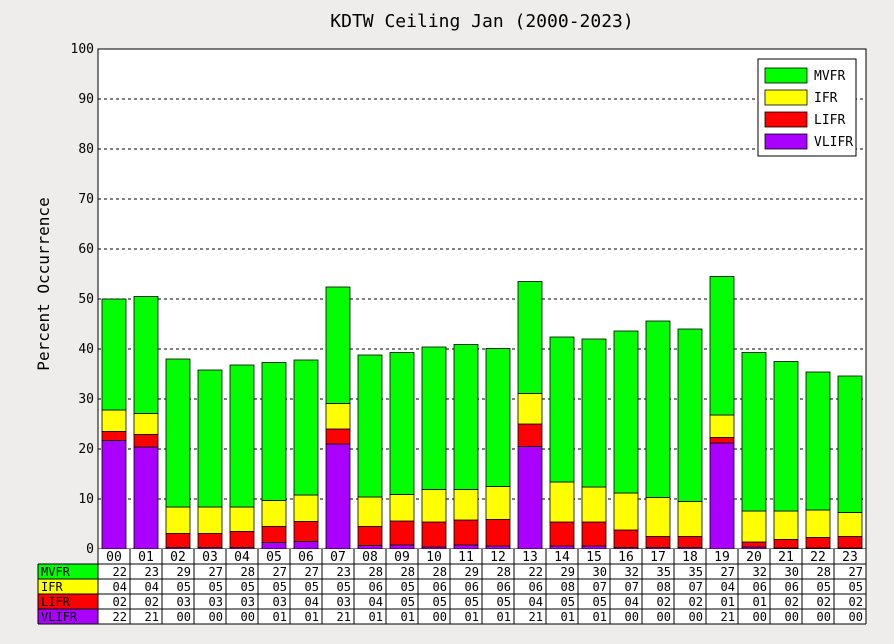 This screenshot has height=644, width=894. What do you see at coordinates (43, 283) in the screenshot?
I see `y-axis-label: Percent Occurrence` at bounding box center [43, 283].